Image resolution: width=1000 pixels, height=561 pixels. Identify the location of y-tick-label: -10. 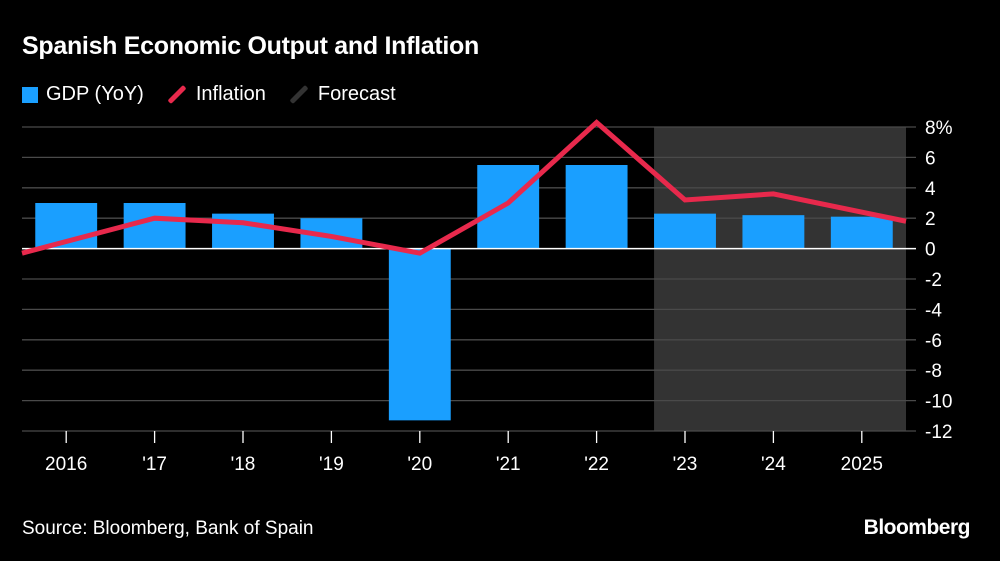
(938, 402).